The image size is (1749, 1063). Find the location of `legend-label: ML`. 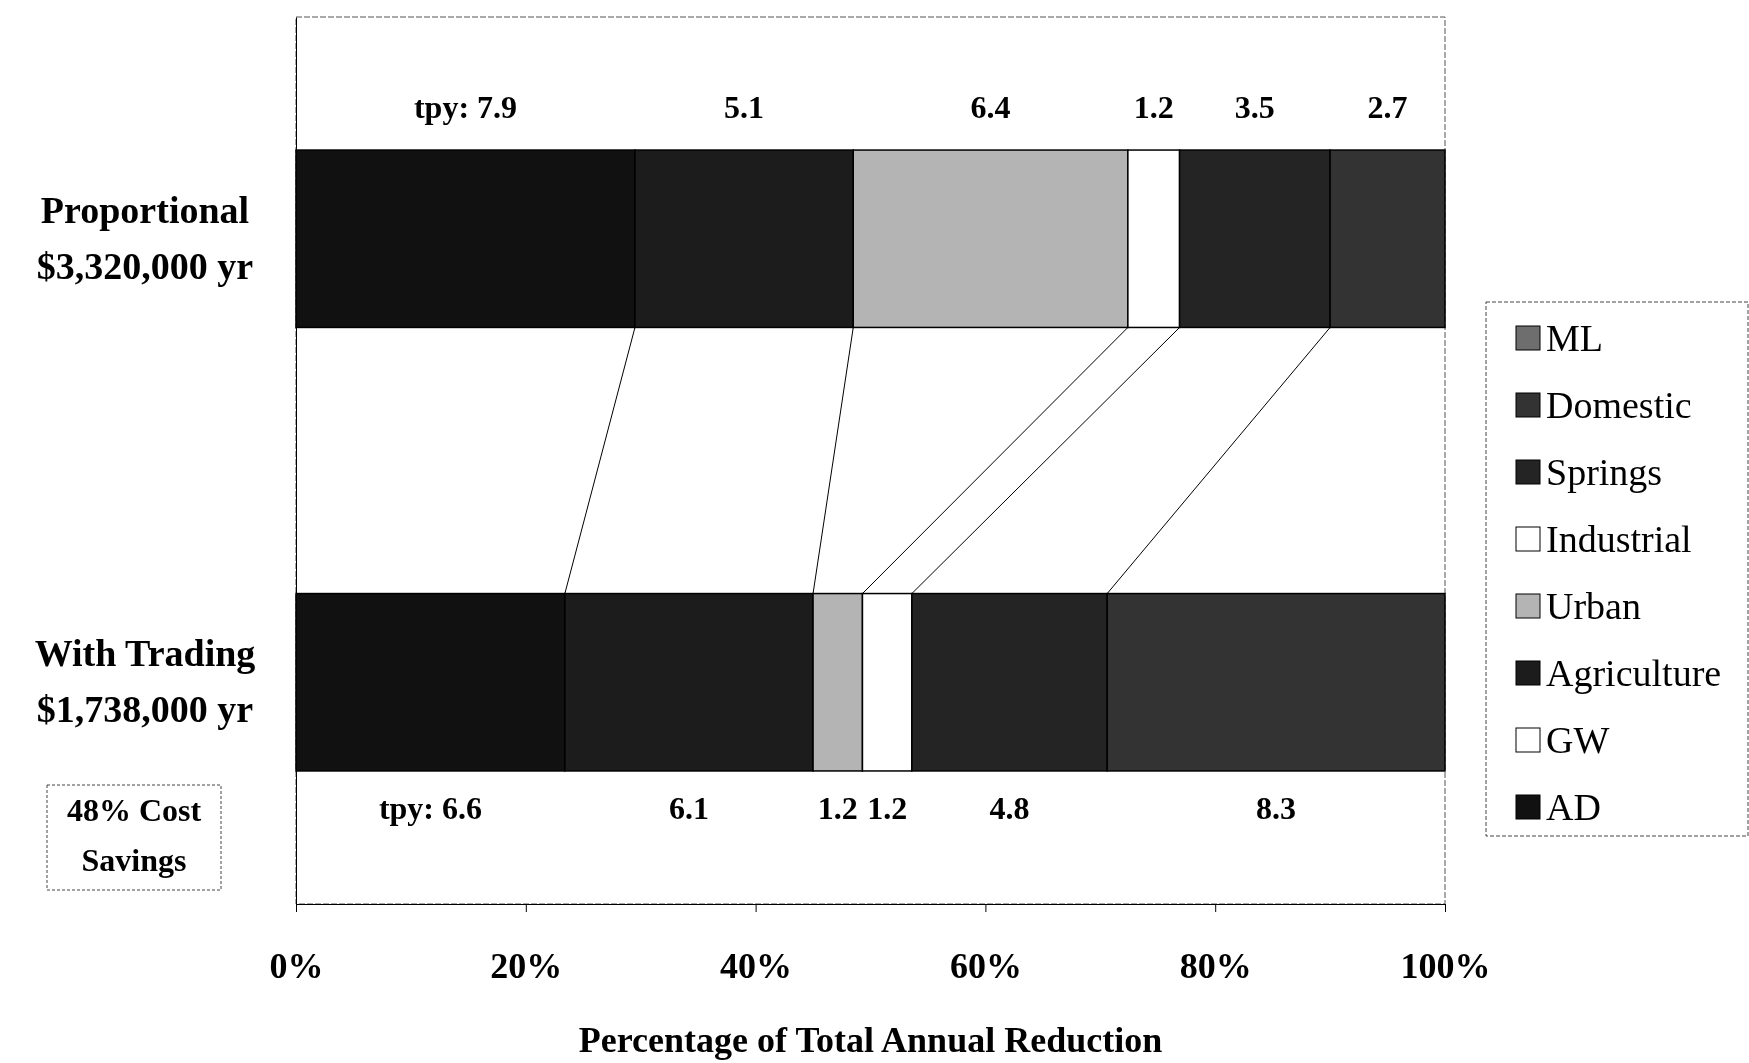

legend-label: ML is located at coordinates (1574, 338).